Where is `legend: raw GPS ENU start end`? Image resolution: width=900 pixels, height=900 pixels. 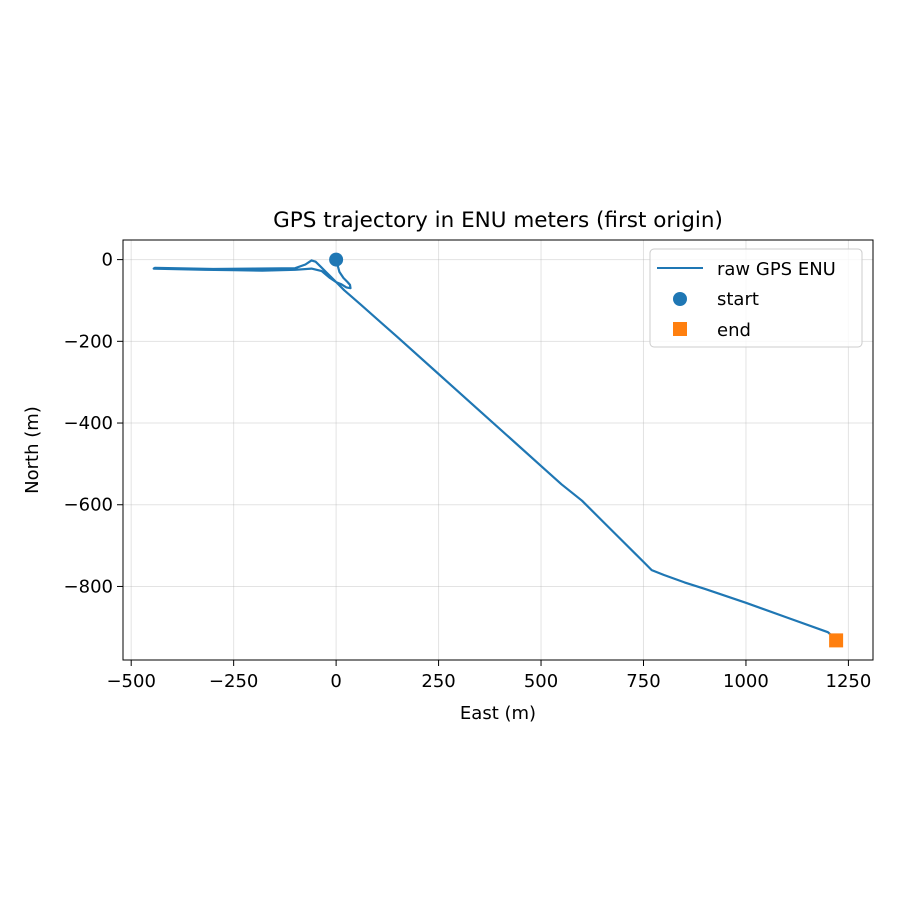 legend: raw GPS ENU start end is located at coordinates (756, 298).